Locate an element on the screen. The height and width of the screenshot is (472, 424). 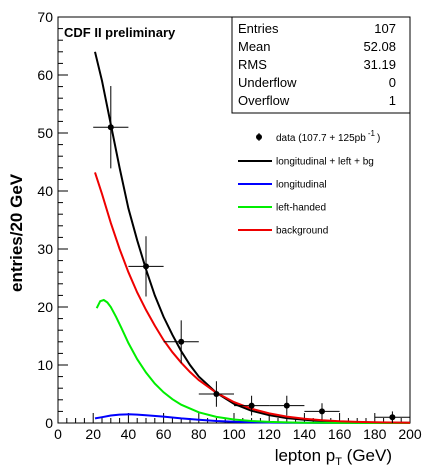
stats-value: 107 is located at coordinates (385, 28).